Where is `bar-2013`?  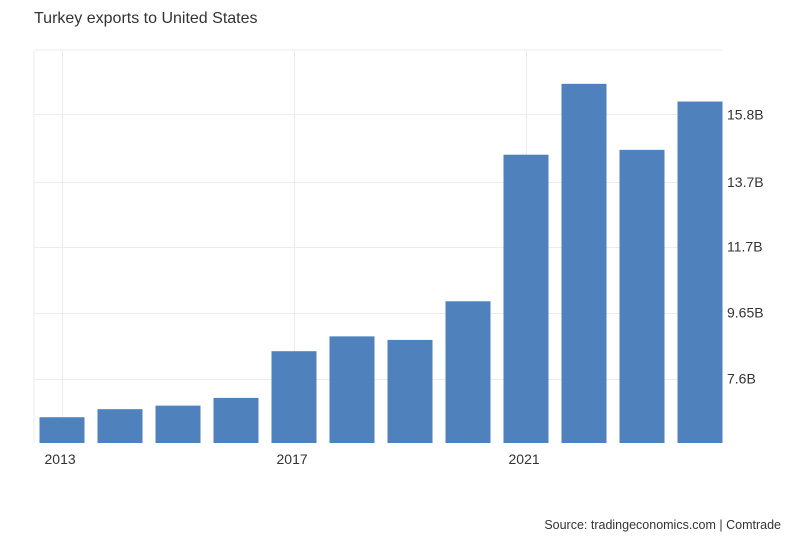 bar-2013 is located at coordinates (62, 430).